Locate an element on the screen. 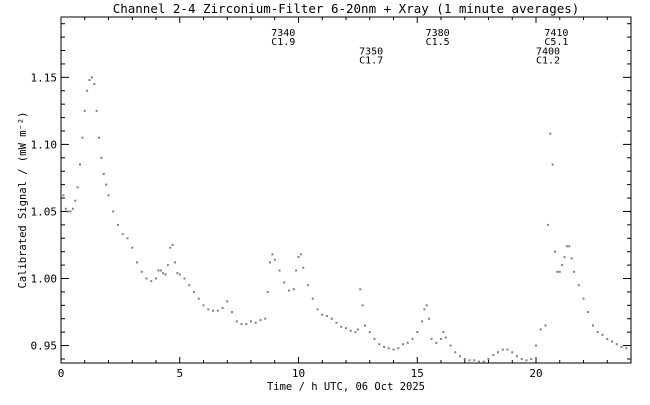  flare-class-label: C5.1 is located at coordinates (556, 42).